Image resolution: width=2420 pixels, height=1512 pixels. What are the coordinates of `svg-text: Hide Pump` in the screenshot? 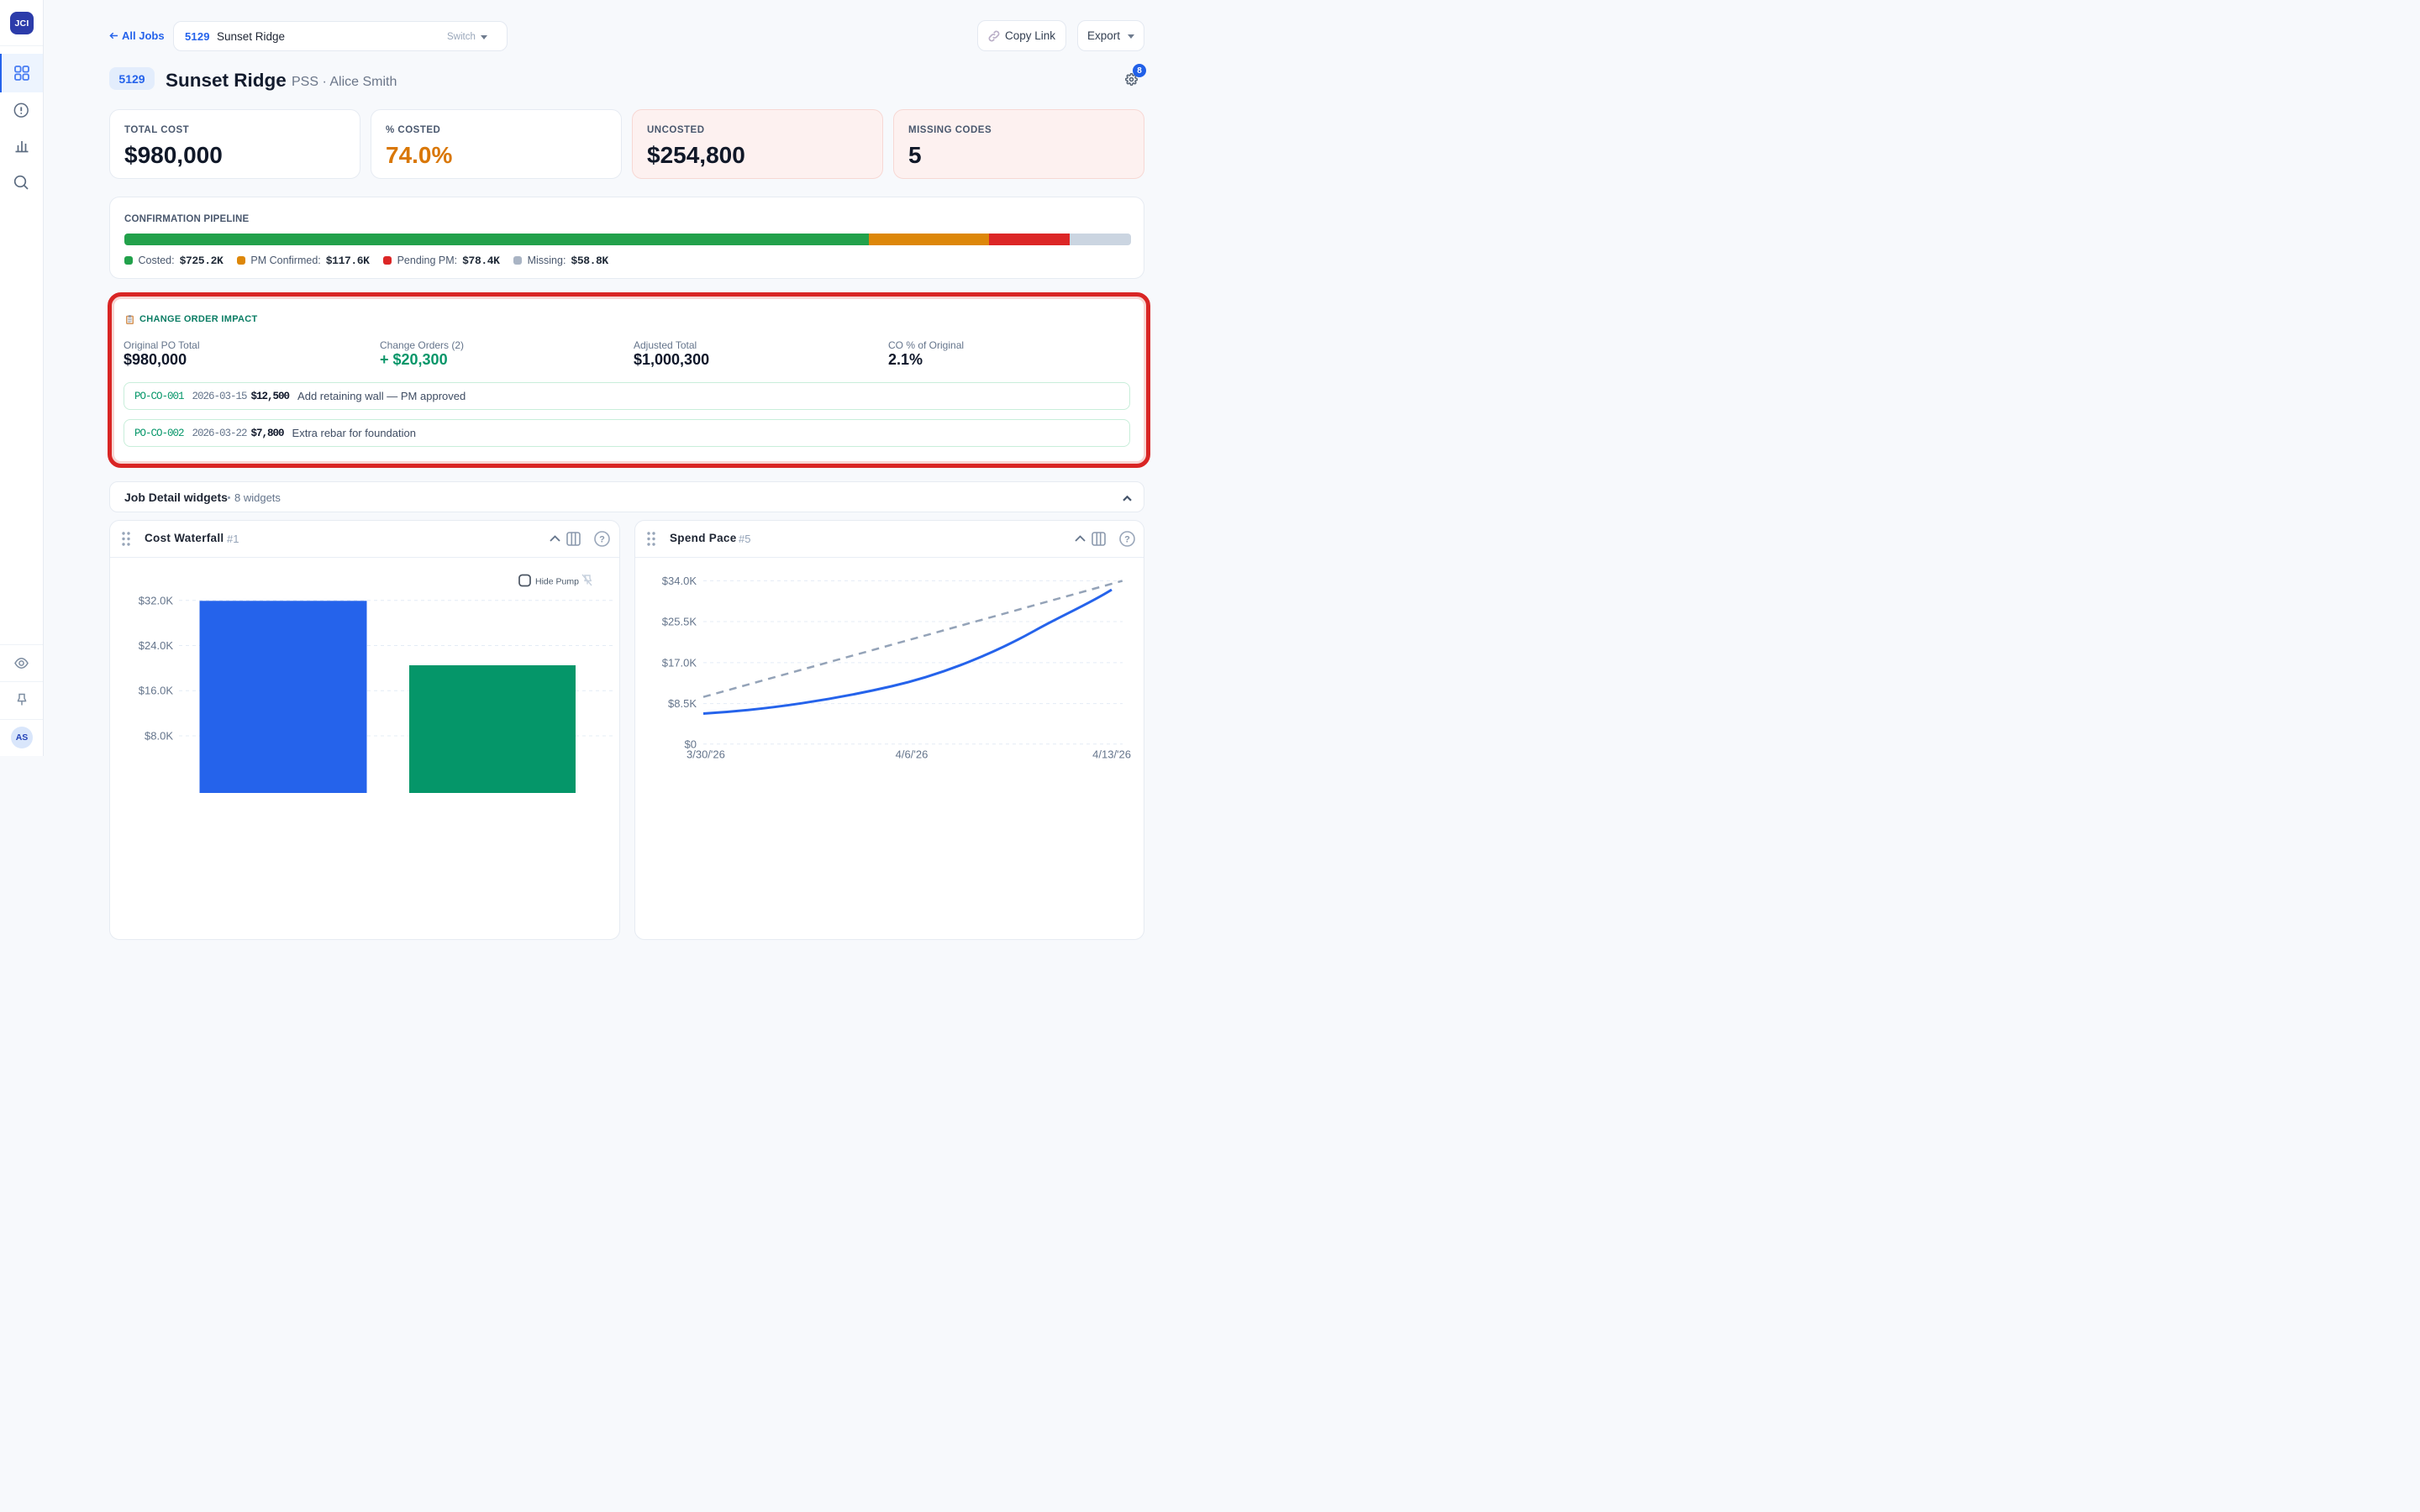 It's located at (557, 582).